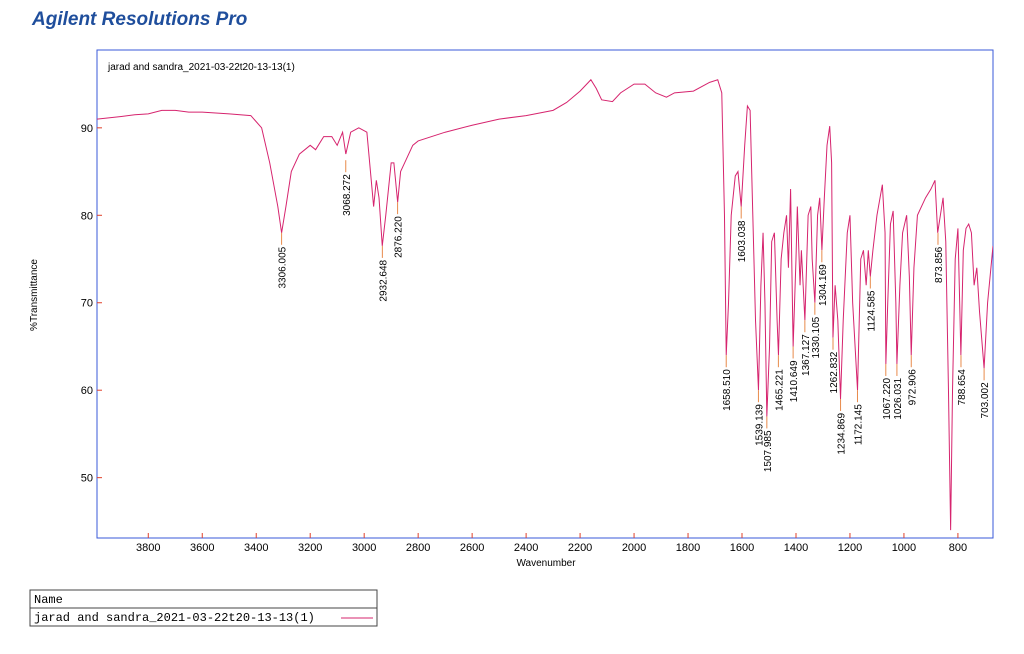  Describe the element at coordinates (174, 618) in the screenshot. I see `legend-entry: jarad and sandra_2021-03-22t20-13-13(1)` at that location.